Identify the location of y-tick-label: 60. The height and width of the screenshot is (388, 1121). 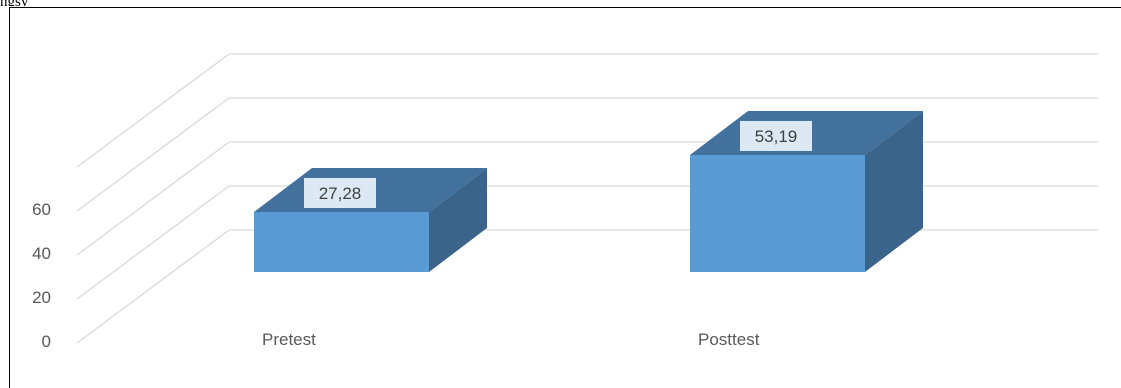
(41, 209).